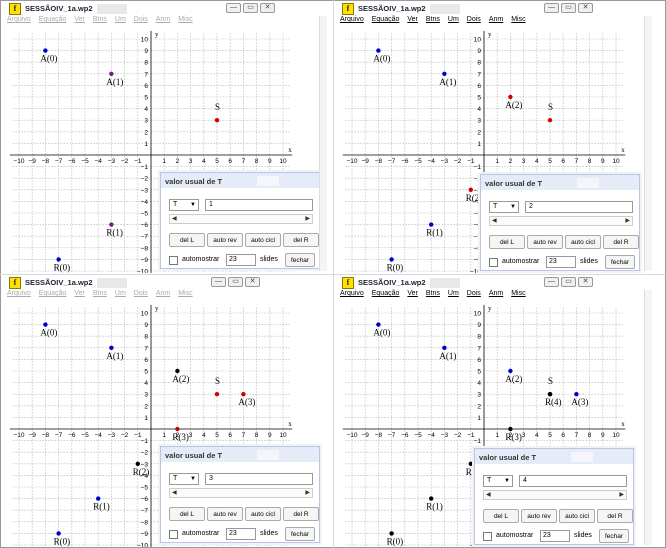 The image size is (666, 548). I want to click on t-value-field: 1, so click(259, 205).